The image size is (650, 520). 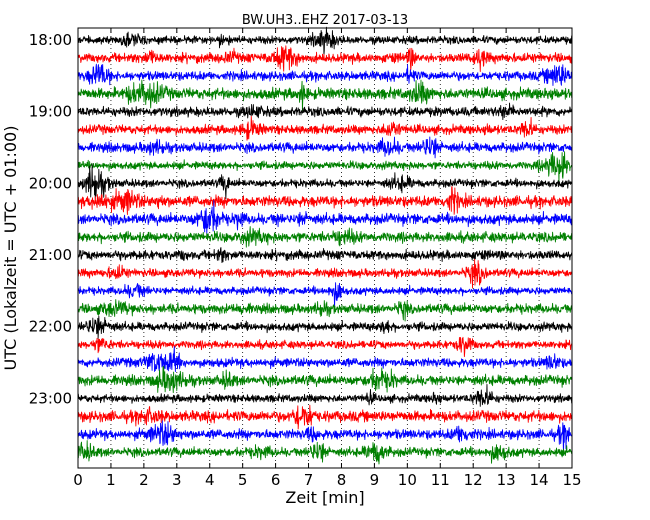 I want to click on y-axis-label: UTC (Lokalzeit = UTC + 01:00), so click(x=10, y=248).